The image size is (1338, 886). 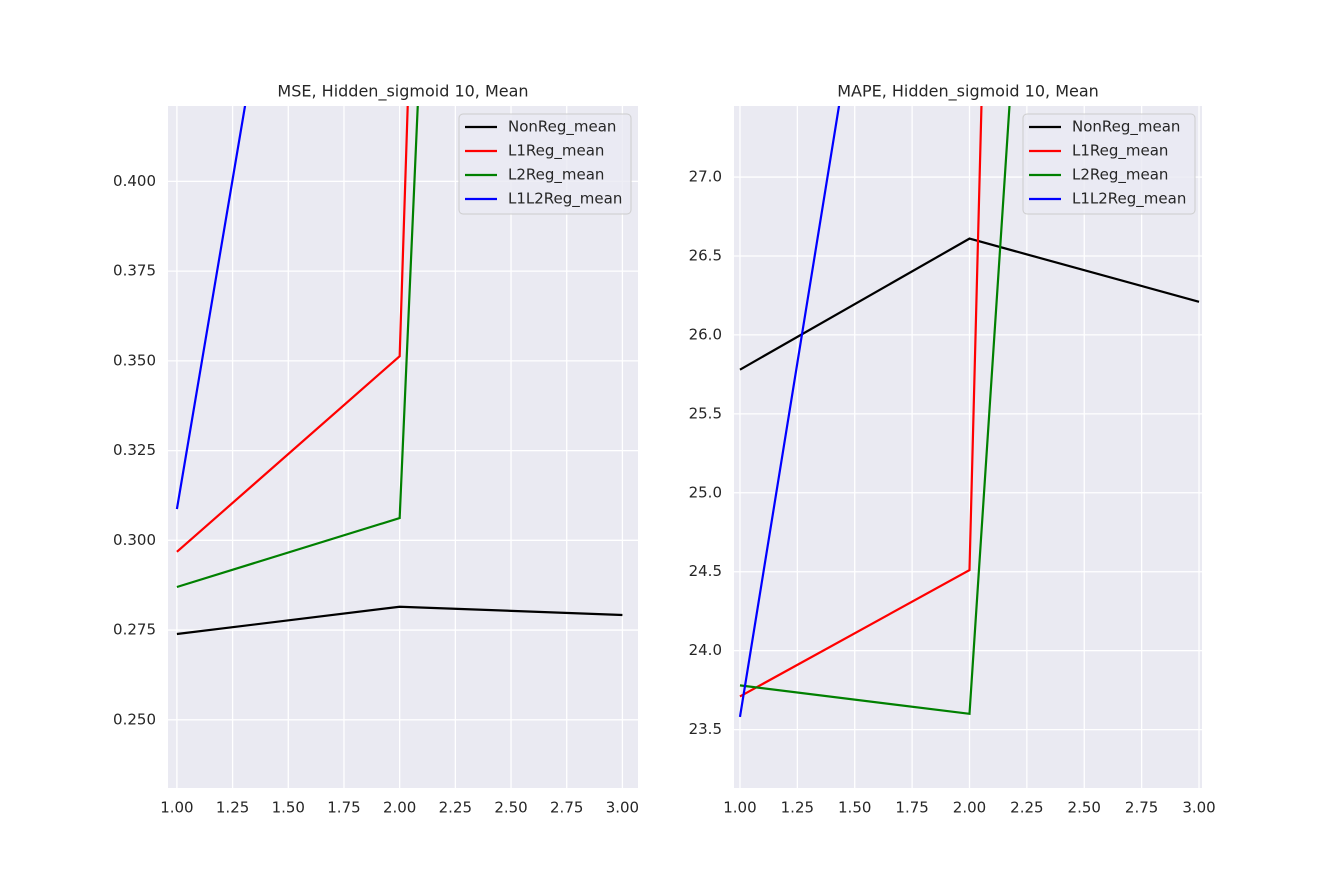 What do you see at coordinates (705, 571) in the screenshot?
I see `y-tick-label: 24.5` at bounding box center [705, 571].